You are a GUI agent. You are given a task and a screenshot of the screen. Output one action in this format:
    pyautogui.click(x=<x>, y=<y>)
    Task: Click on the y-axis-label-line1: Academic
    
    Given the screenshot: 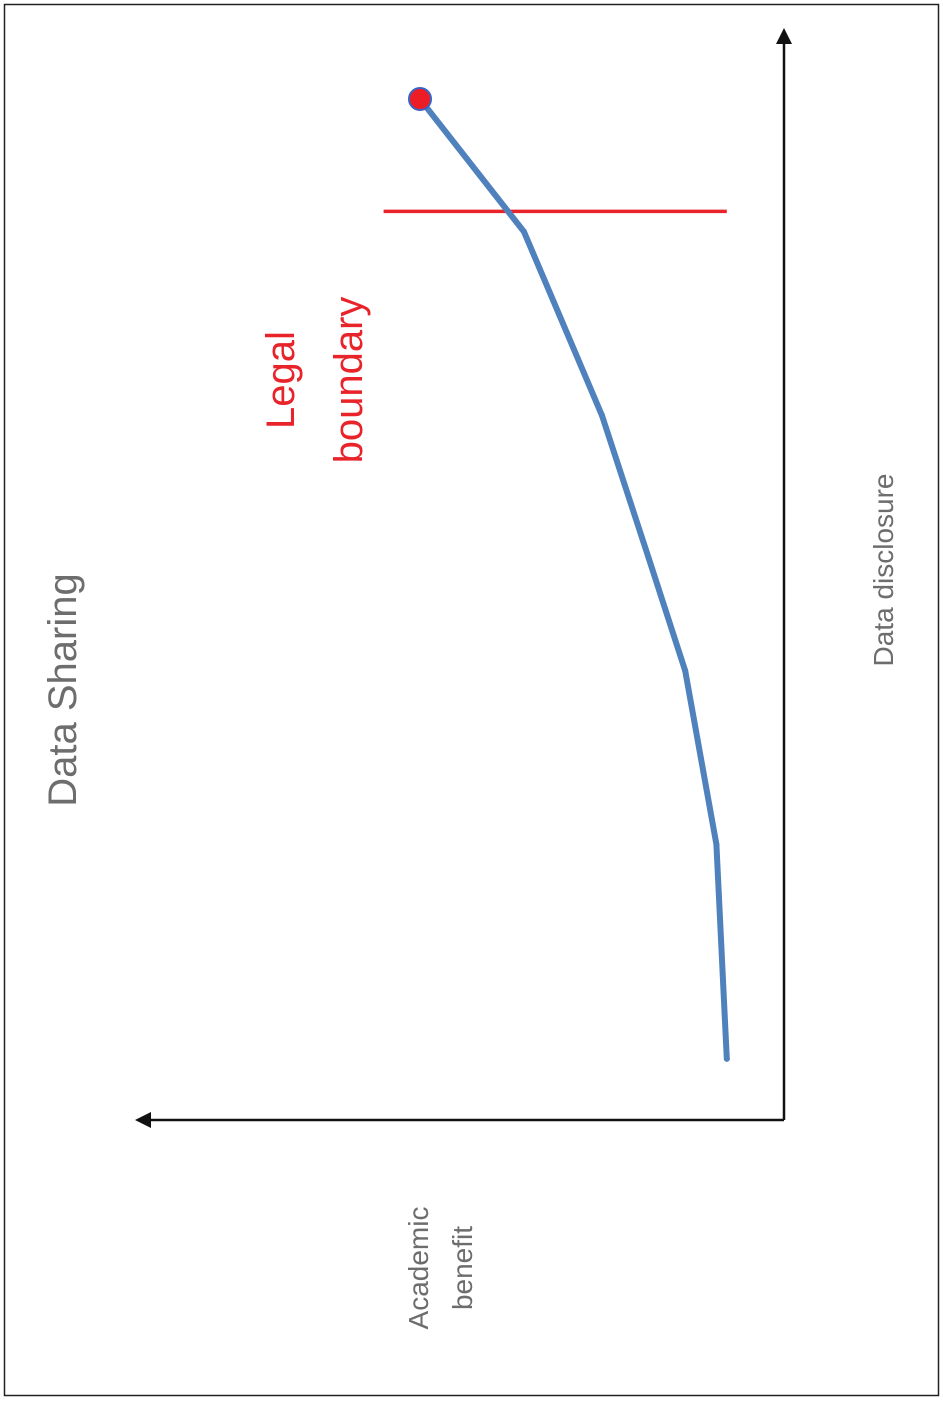 What is the action you would take?
    pyautogui.click(x=418, y=1268)
    